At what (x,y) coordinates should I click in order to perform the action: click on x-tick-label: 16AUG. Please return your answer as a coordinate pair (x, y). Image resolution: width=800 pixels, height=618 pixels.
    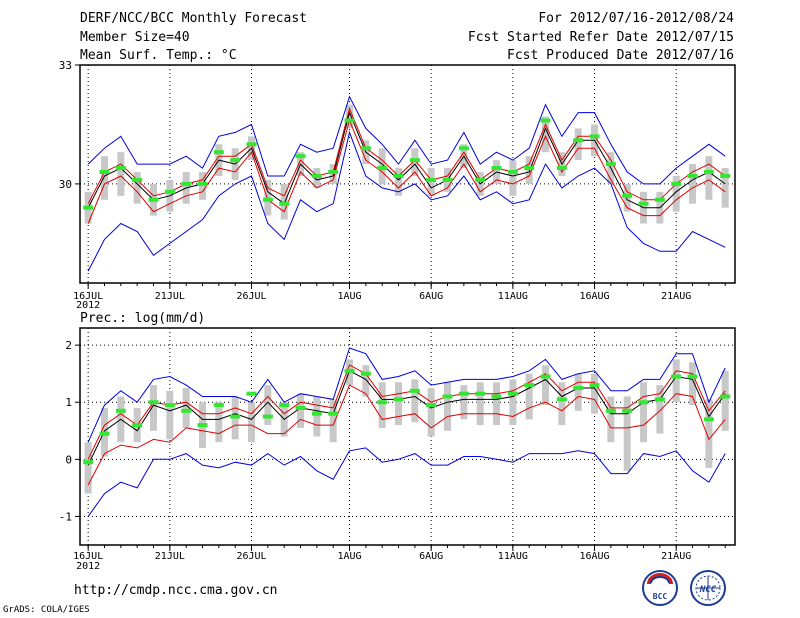
    Looking at the image, I should click on (594, 556).